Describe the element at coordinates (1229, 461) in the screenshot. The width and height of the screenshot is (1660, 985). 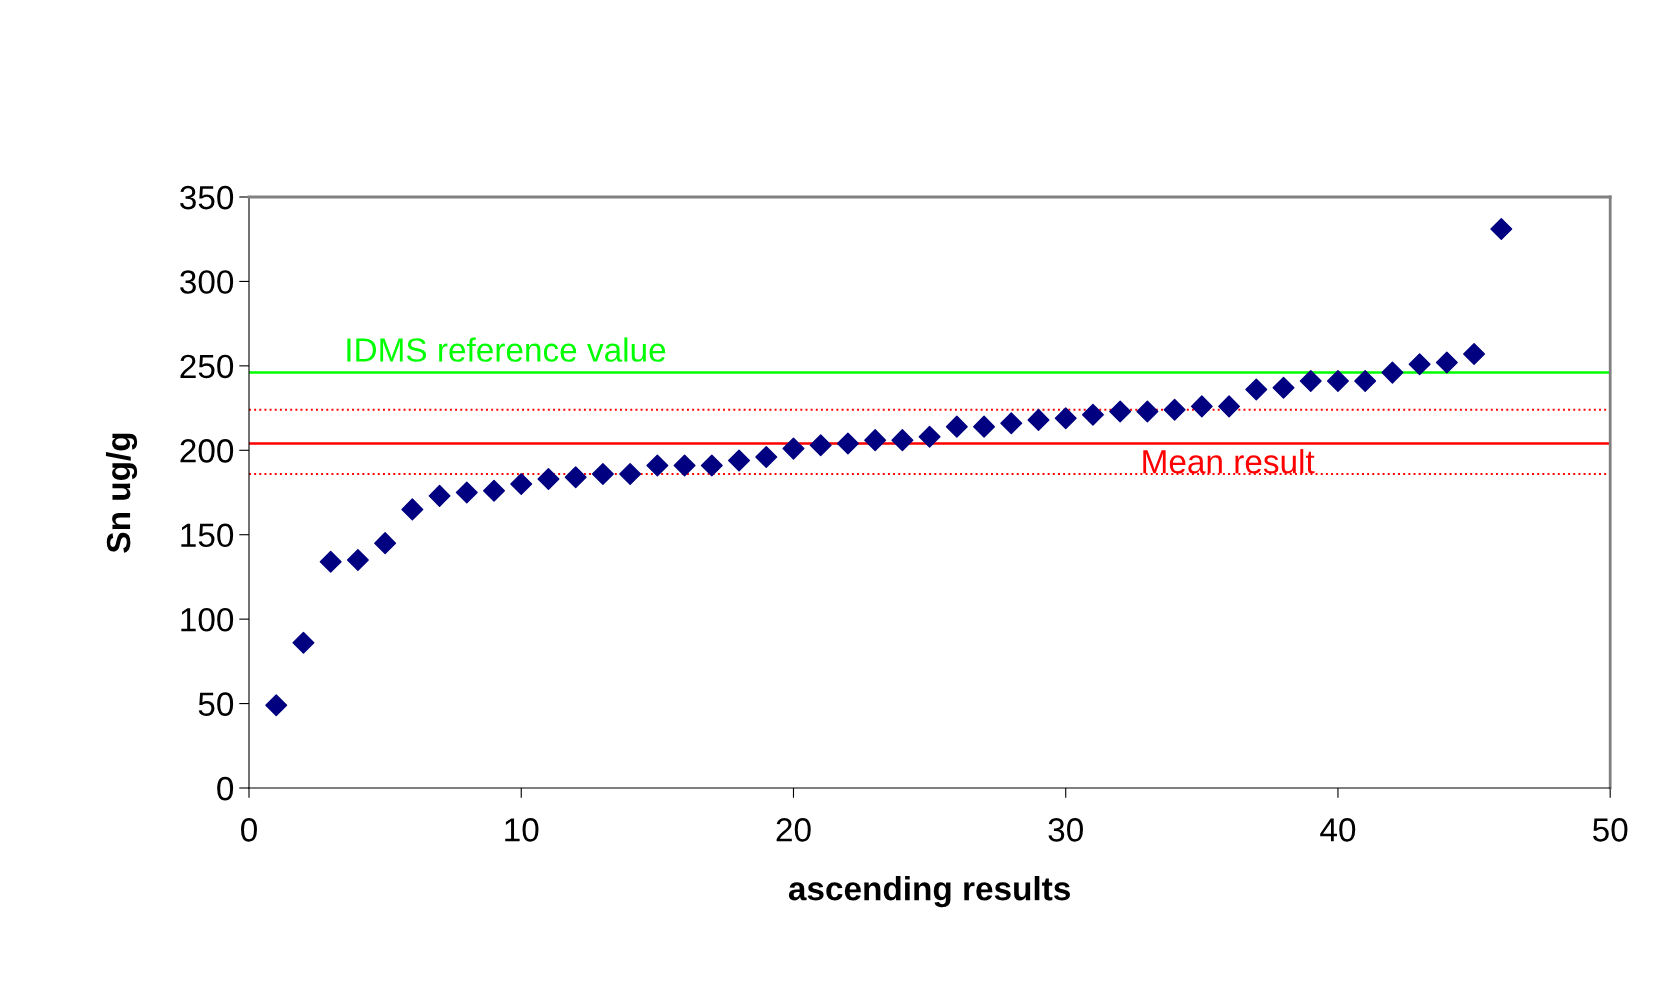
I see `ref-line-label: Mean result` at that location.